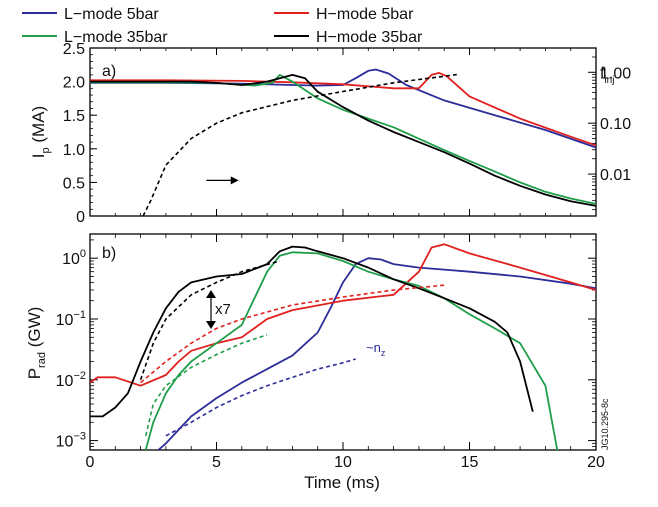  I want to click on x-axis-label: Time (ms), so click(342, 482).